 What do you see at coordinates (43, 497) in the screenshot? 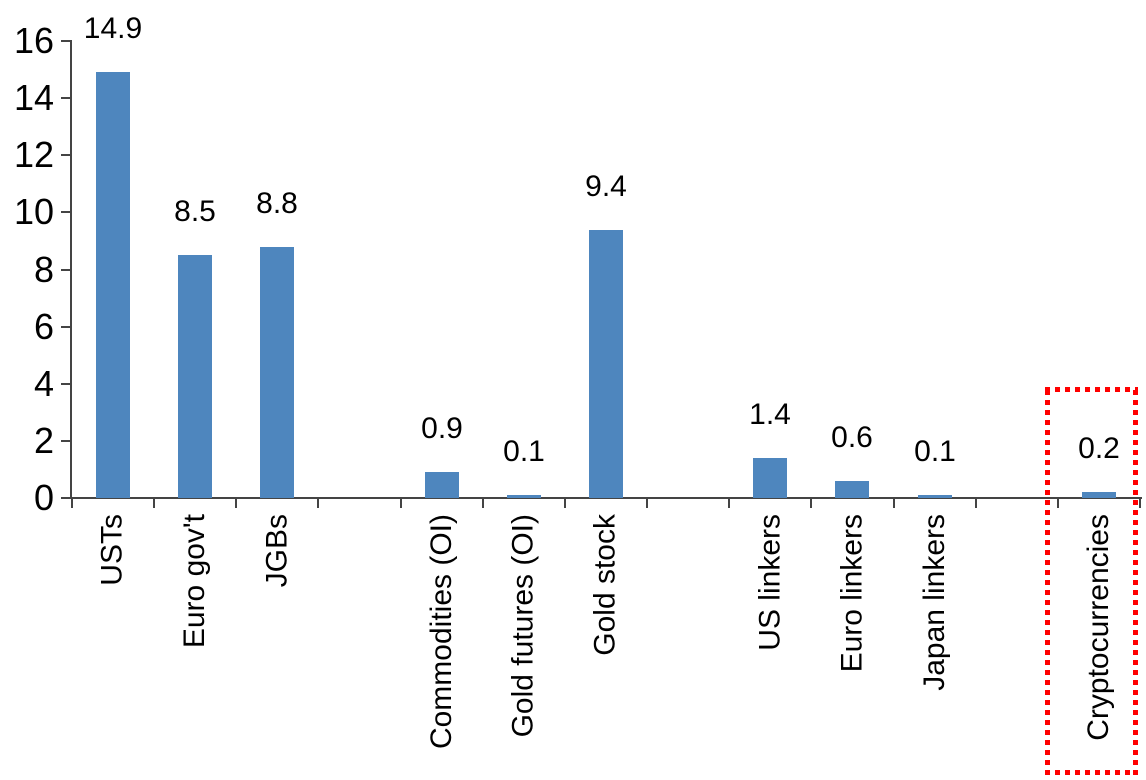
I see `y-axis-tick-label: 0` at bounding box center [43, 497].